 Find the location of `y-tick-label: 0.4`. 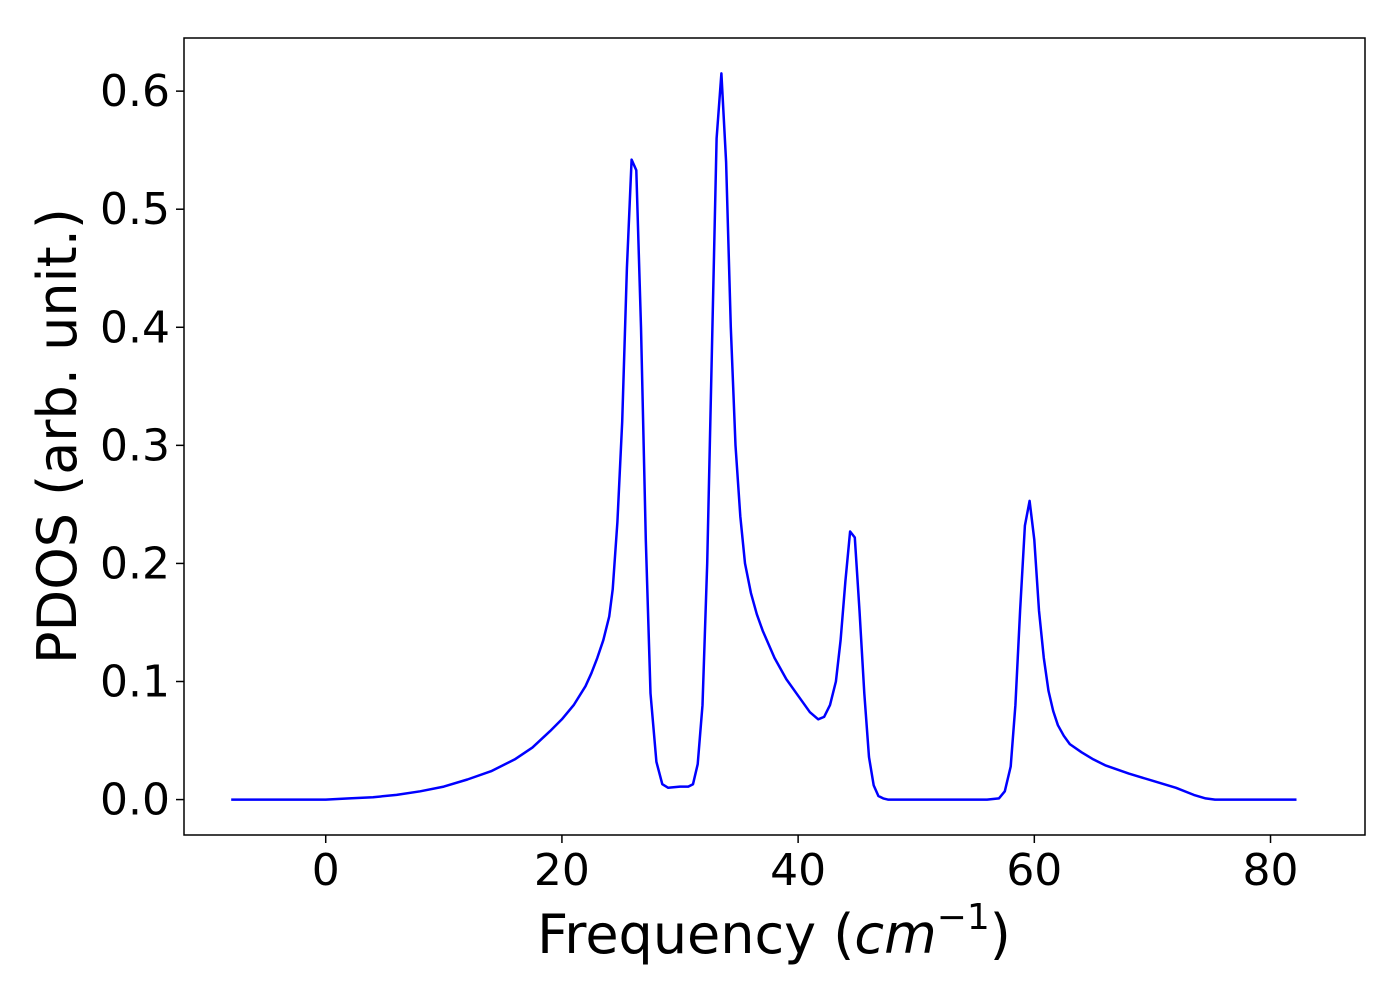

y-tick-label: 0.4 is located at coordinates (135, 327).